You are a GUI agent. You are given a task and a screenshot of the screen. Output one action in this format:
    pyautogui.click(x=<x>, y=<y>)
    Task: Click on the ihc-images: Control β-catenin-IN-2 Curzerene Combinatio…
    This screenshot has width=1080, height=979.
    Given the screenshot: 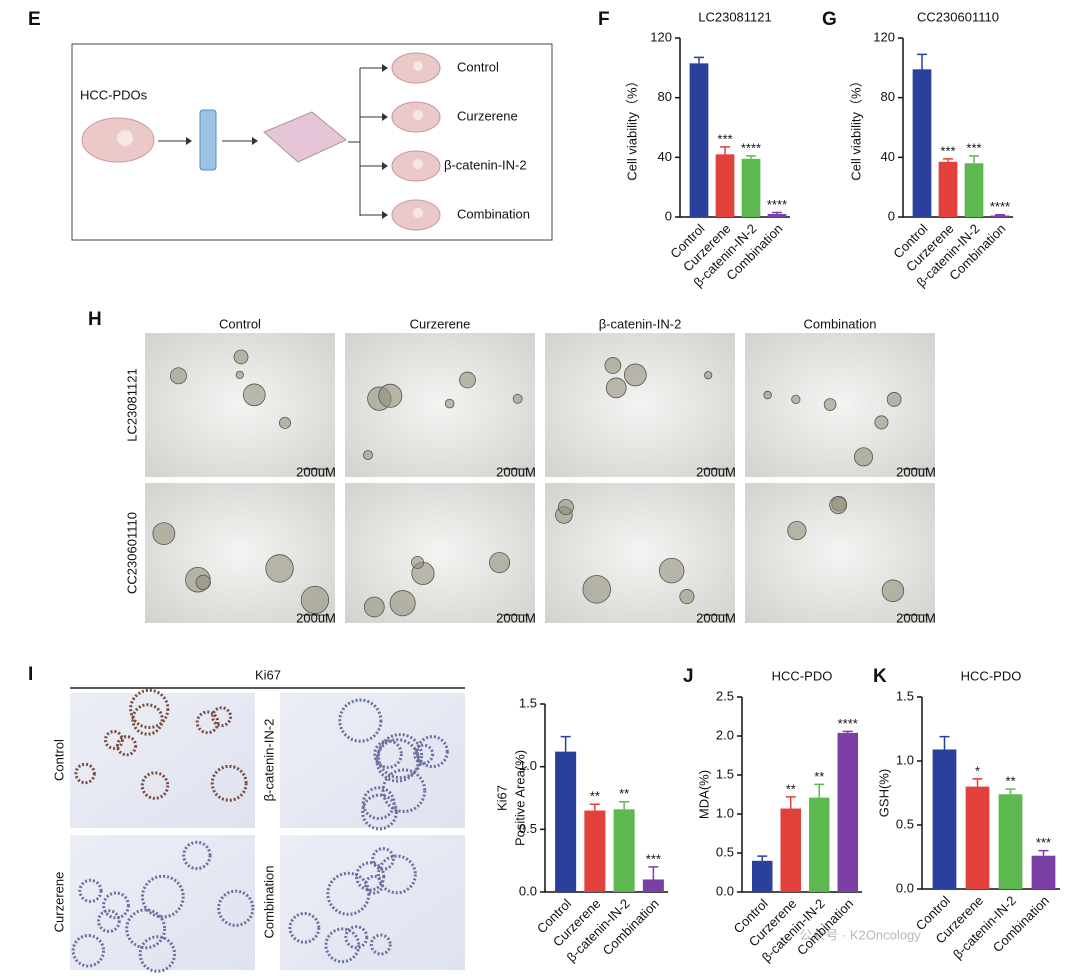 What is the action you would take?
    pyautogui.click(x=258, y=830)
    